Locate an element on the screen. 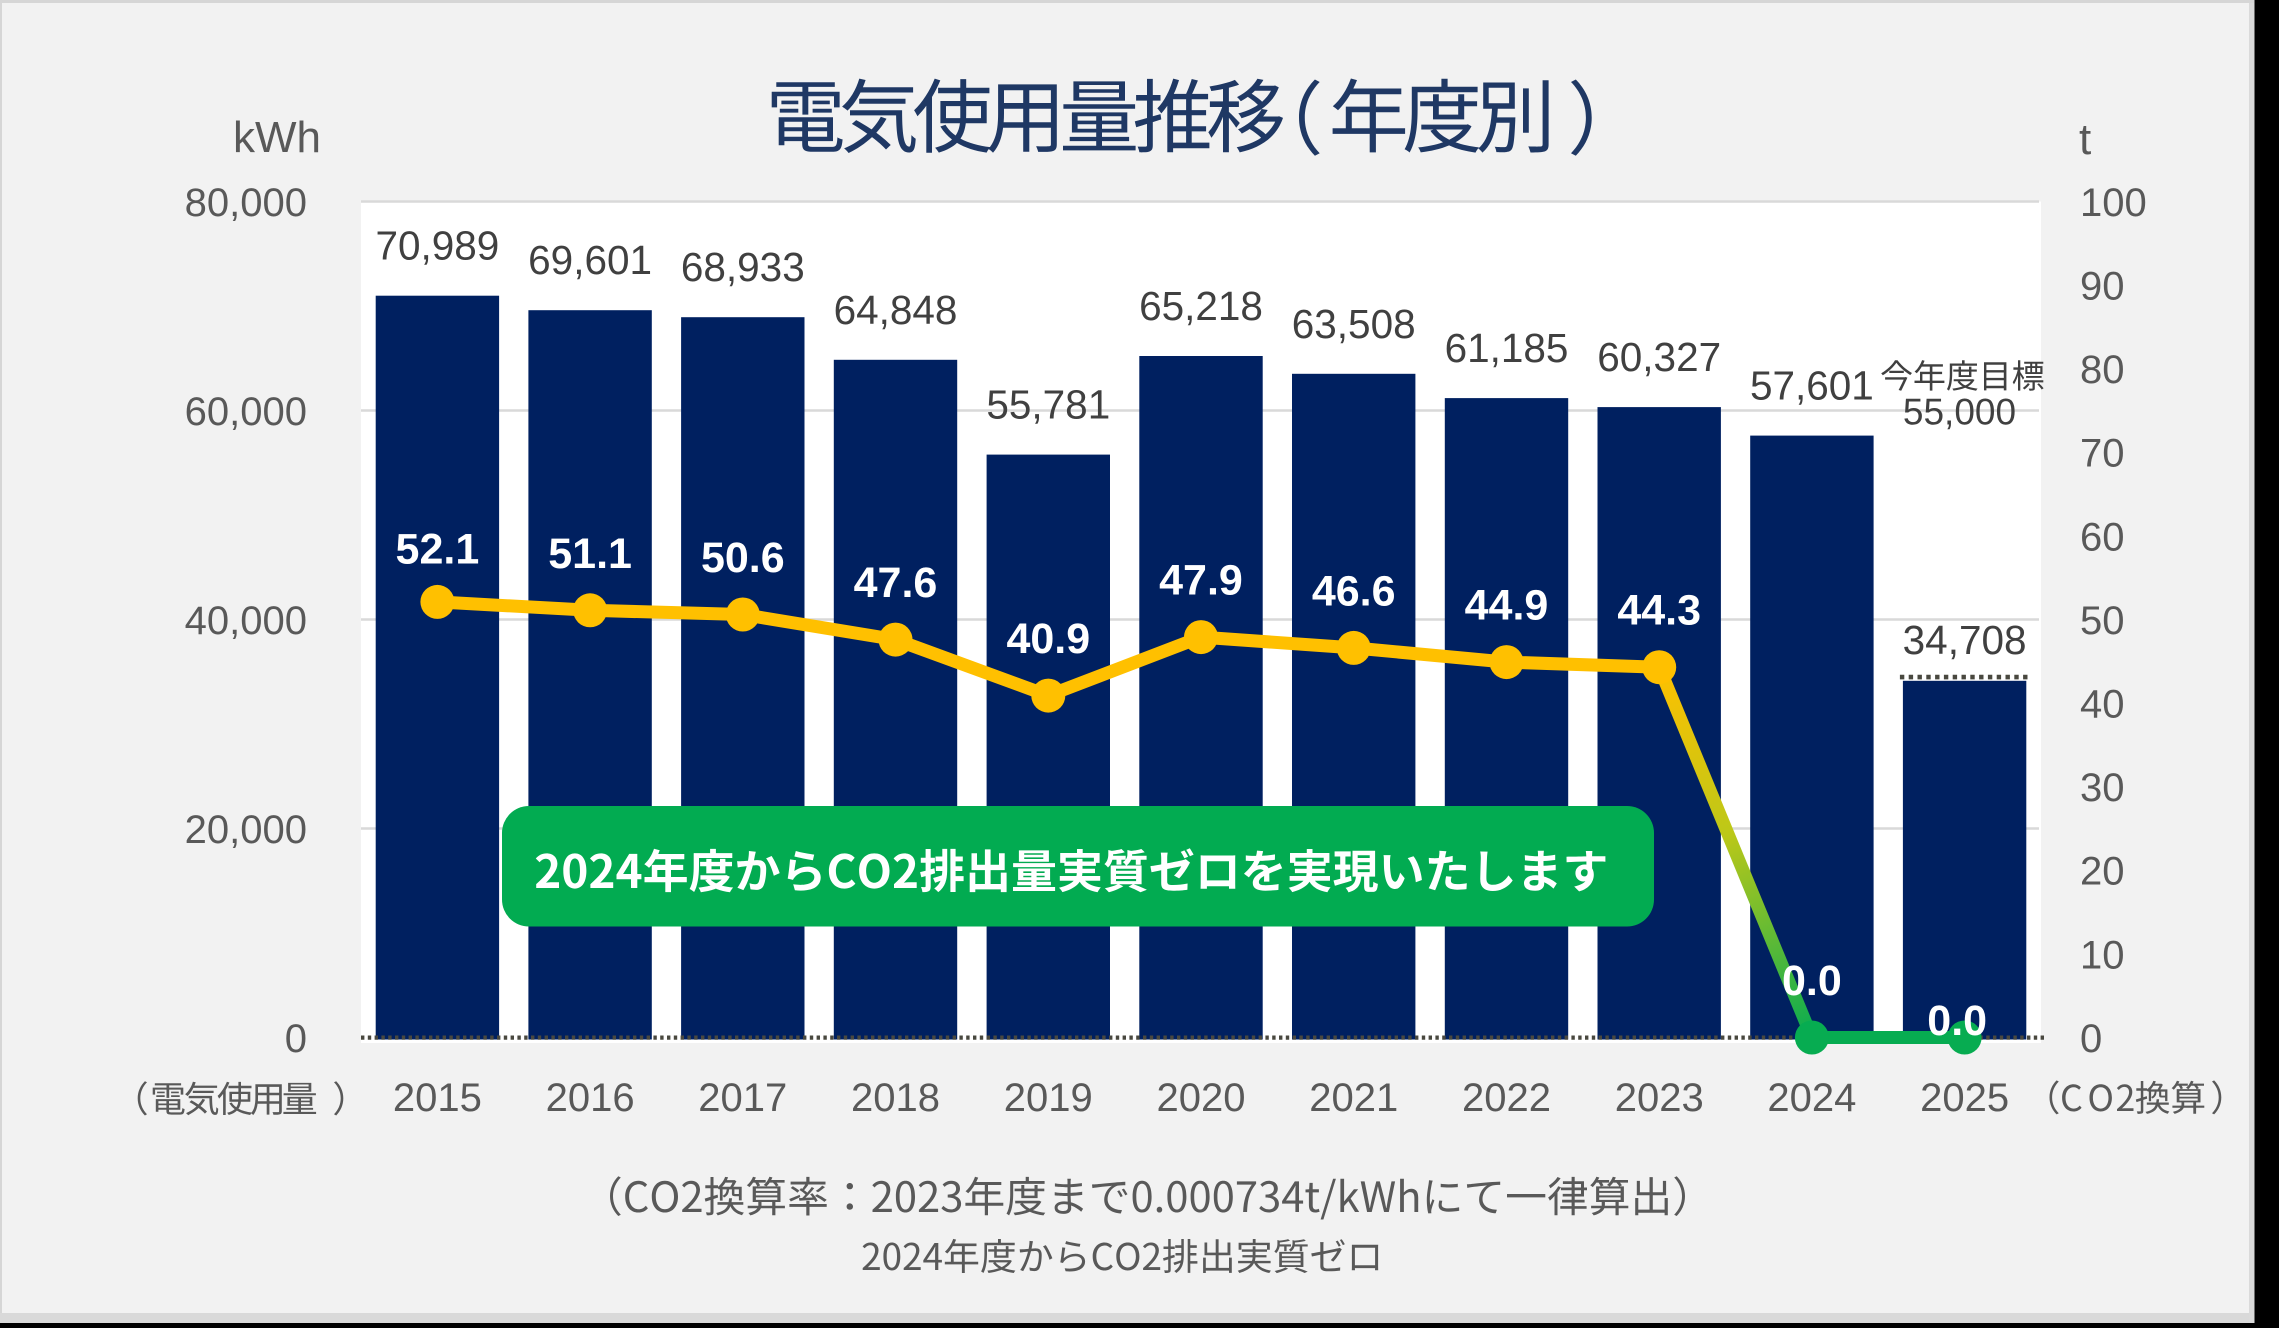 Image resolution: width=2279 pixels, height=1328 pixels. svg-text: 90 is located at coordinates (2102, 287).